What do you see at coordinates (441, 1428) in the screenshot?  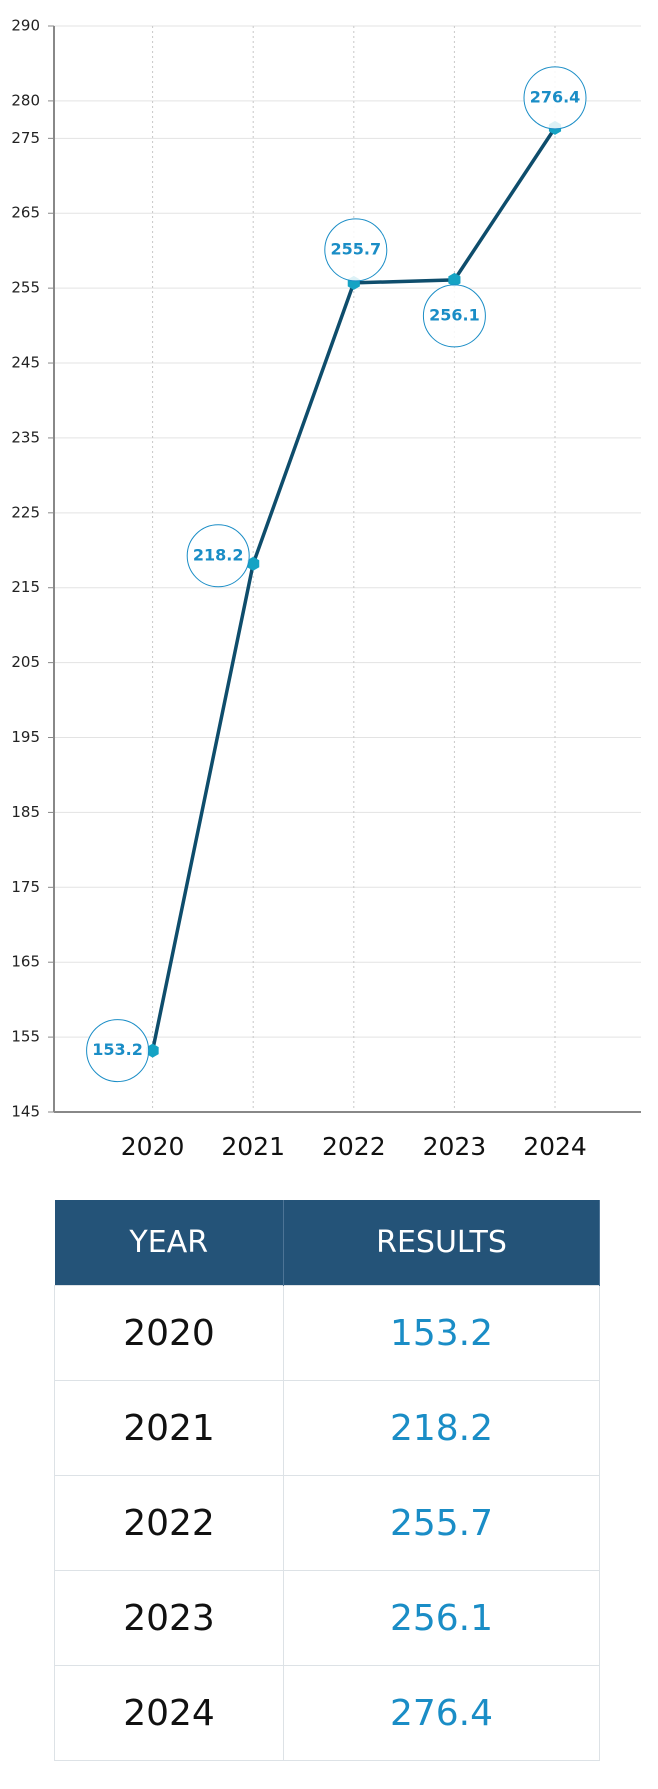 I see `result-cell: 218.2` at bounding box center [441, 1428].